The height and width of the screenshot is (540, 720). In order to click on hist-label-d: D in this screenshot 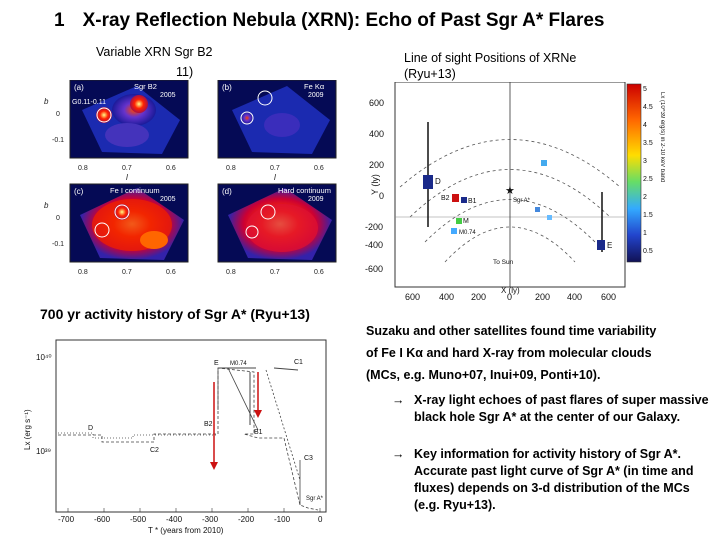, I will do `click(90, 428)`.